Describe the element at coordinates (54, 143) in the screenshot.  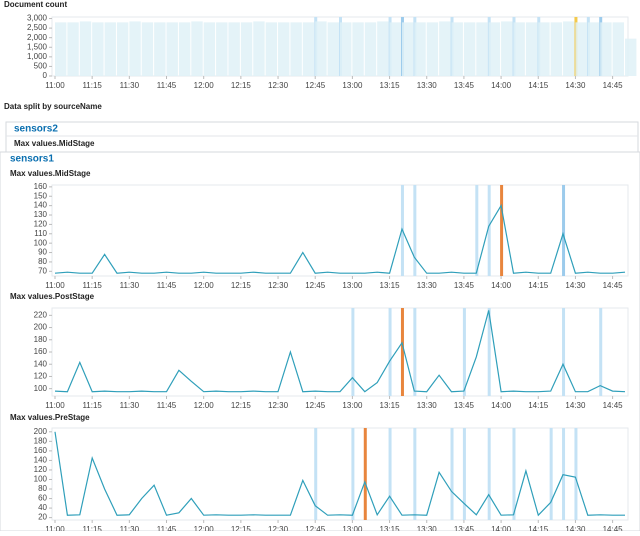
I see `panel-chart-title: Max values.MidStage` at that location.